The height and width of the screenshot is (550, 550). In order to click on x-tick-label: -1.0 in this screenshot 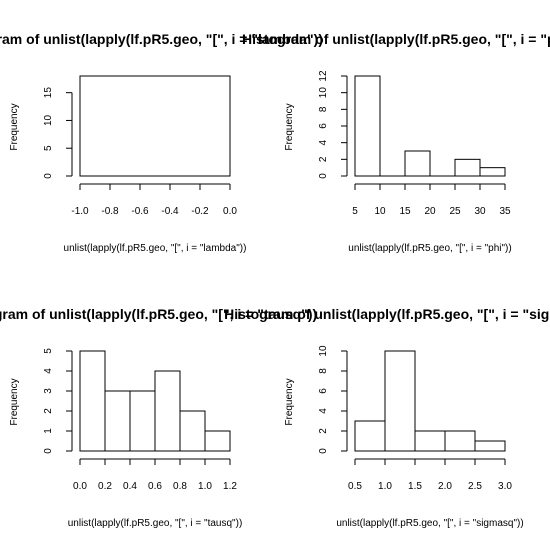, I will do `click(80, 211)`.